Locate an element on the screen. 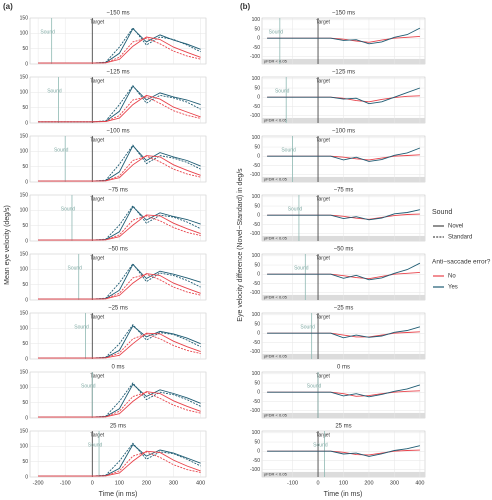  panel-title: −75 ms is located at coordinates (118, 191).